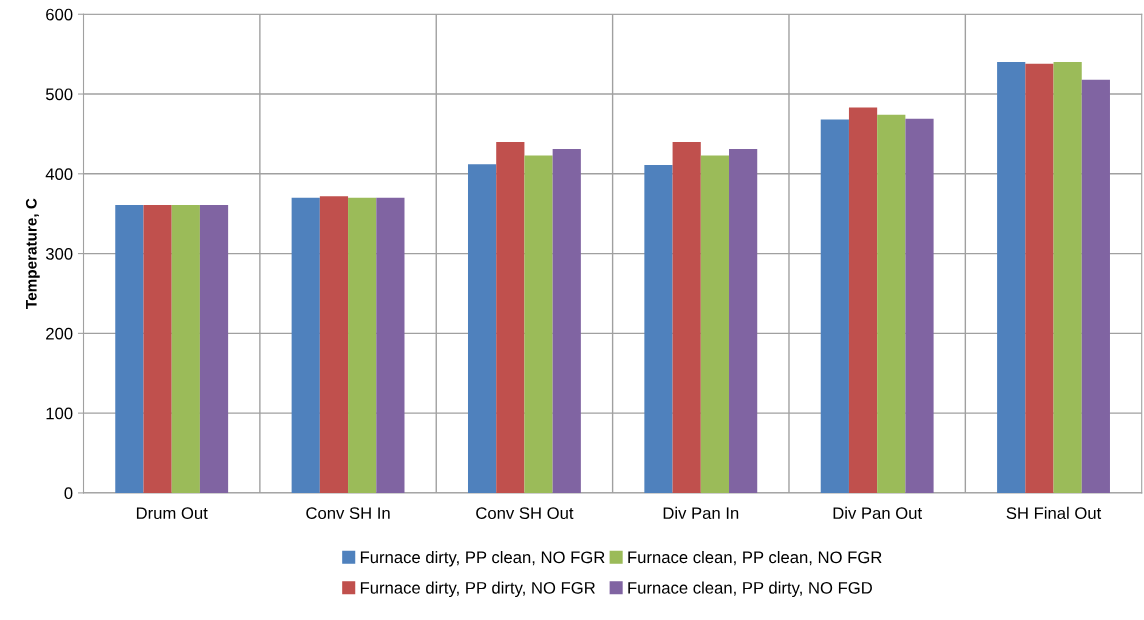  Describe the element at coordinates (755, 558) in the screenshot. I see `legend-label: Furnace clean, PP clean, NO FGR` at that location.